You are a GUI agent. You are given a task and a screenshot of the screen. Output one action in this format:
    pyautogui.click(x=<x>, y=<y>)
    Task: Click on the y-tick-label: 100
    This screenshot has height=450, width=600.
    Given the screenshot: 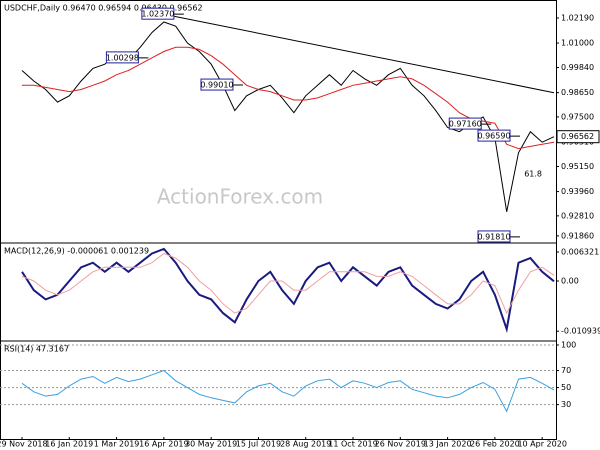 What is the action you would take?
    pyautogui.click(x=568, y=344)
    